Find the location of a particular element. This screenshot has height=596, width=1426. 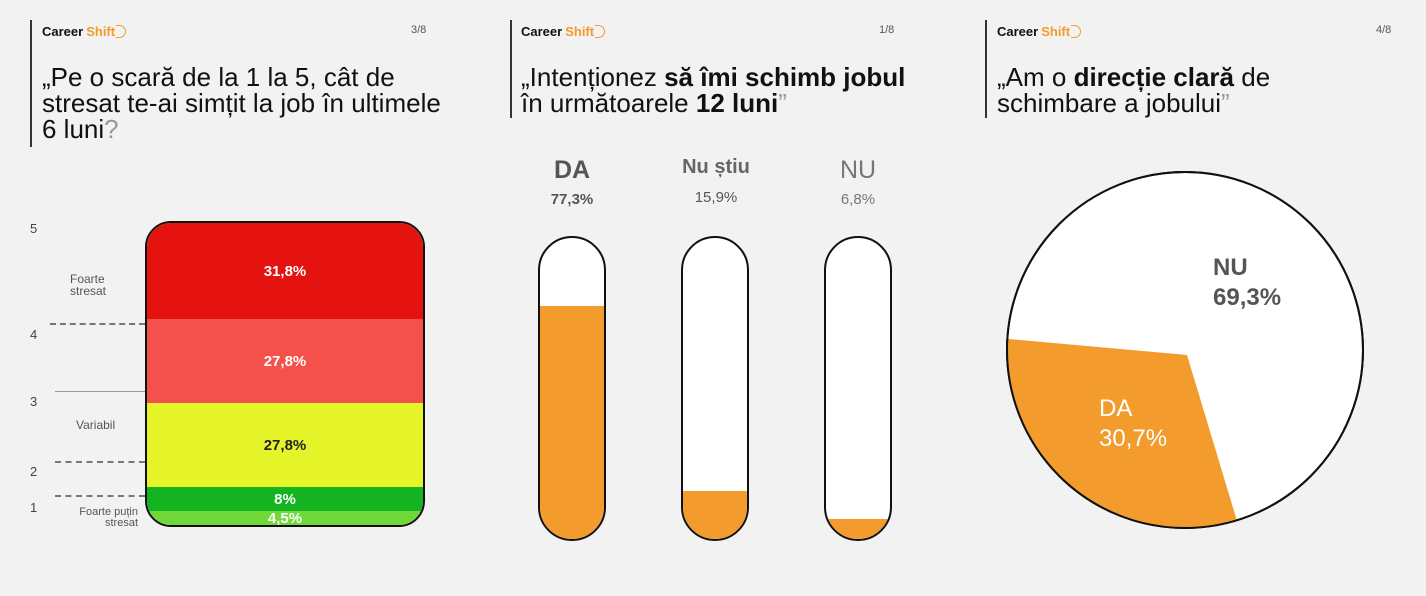

scale-number: 5 is located at coordinates (34, 228).